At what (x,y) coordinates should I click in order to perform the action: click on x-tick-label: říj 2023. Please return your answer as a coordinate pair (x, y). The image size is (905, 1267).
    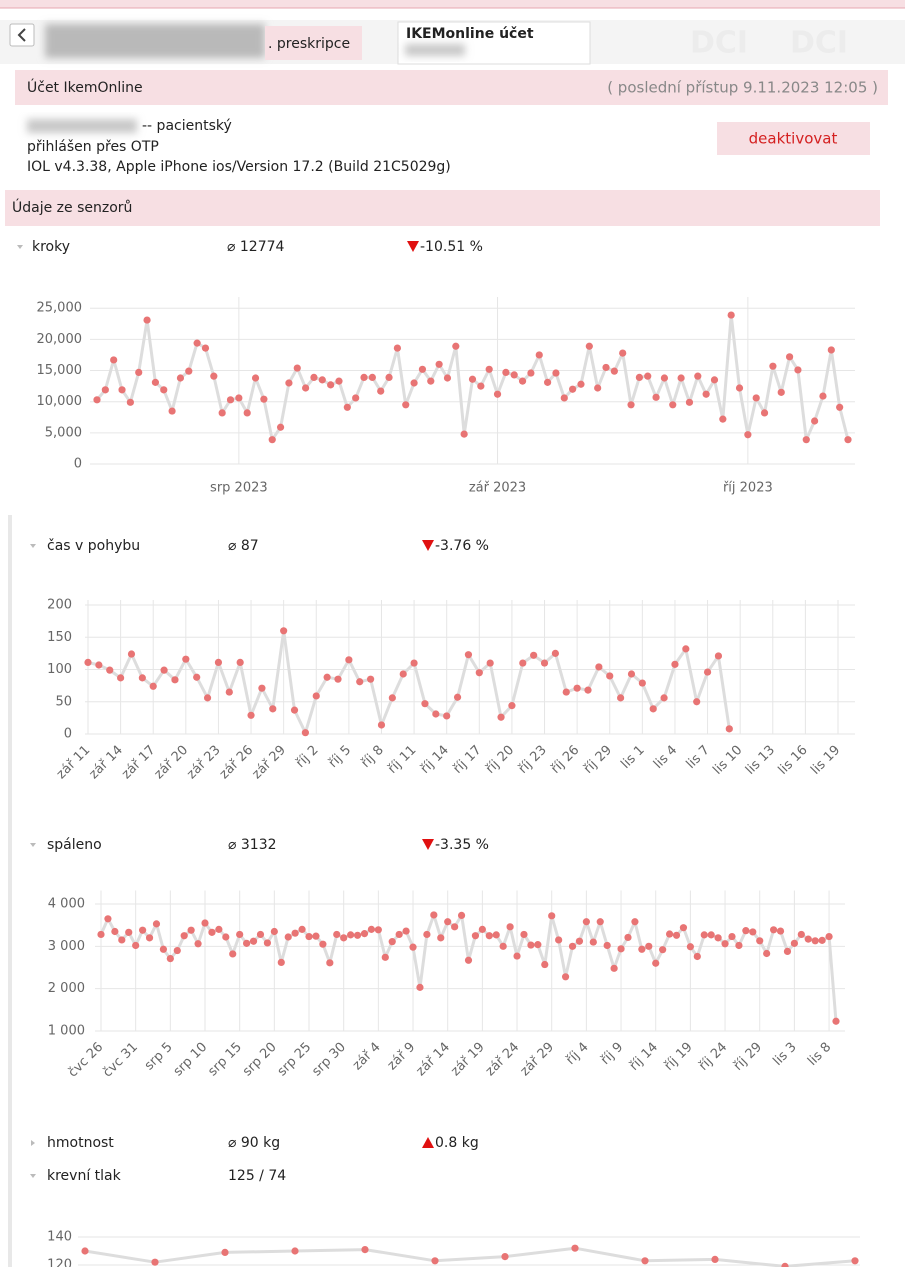
    Looking at the image, I should click on (748, 488).